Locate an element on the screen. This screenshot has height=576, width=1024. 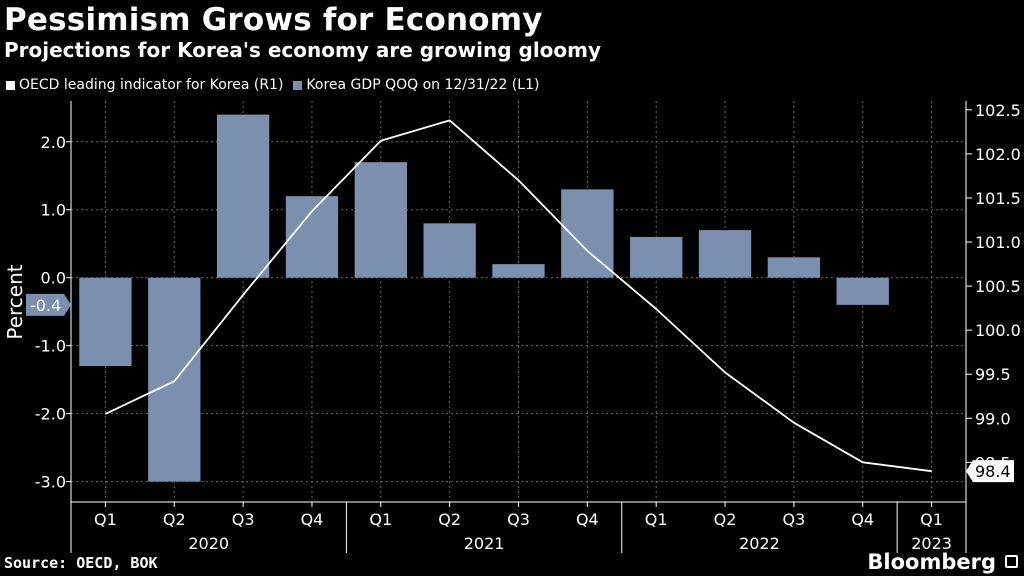
y-right-tick-label: 99.5 is located at coordinates (993, 374).